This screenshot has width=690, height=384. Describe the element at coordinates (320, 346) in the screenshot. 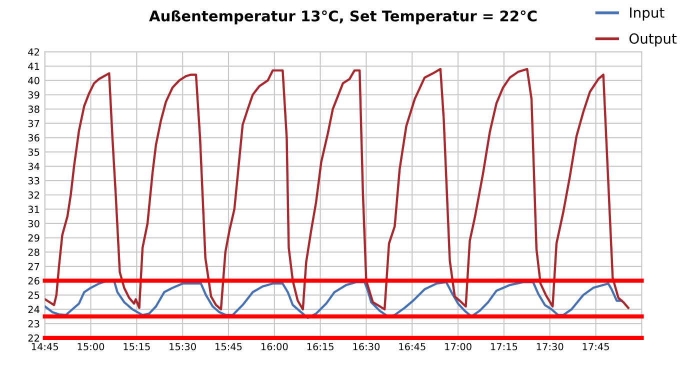

I see `x-tick-label: 16:15` at that location.